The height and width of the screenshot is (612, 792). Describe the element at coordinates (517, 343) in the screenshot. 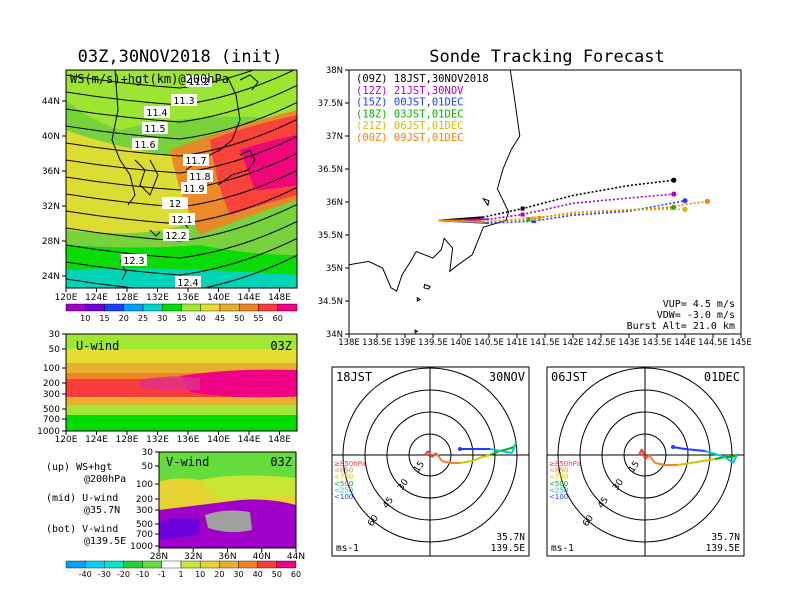

I see `track-x-tick-label: 141E` at that location.